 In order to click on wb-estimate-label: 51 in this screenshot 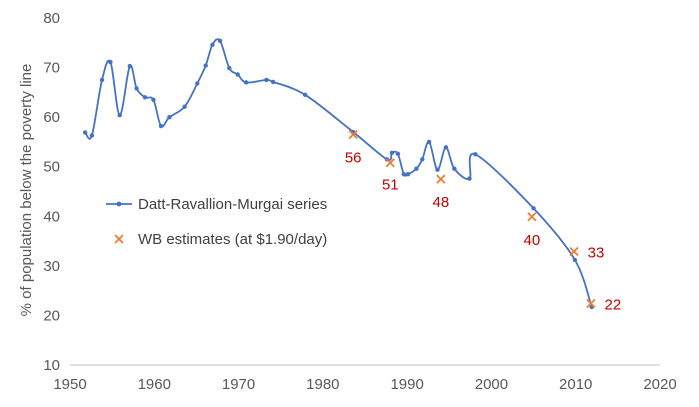, I will do `click(390, 185)`.